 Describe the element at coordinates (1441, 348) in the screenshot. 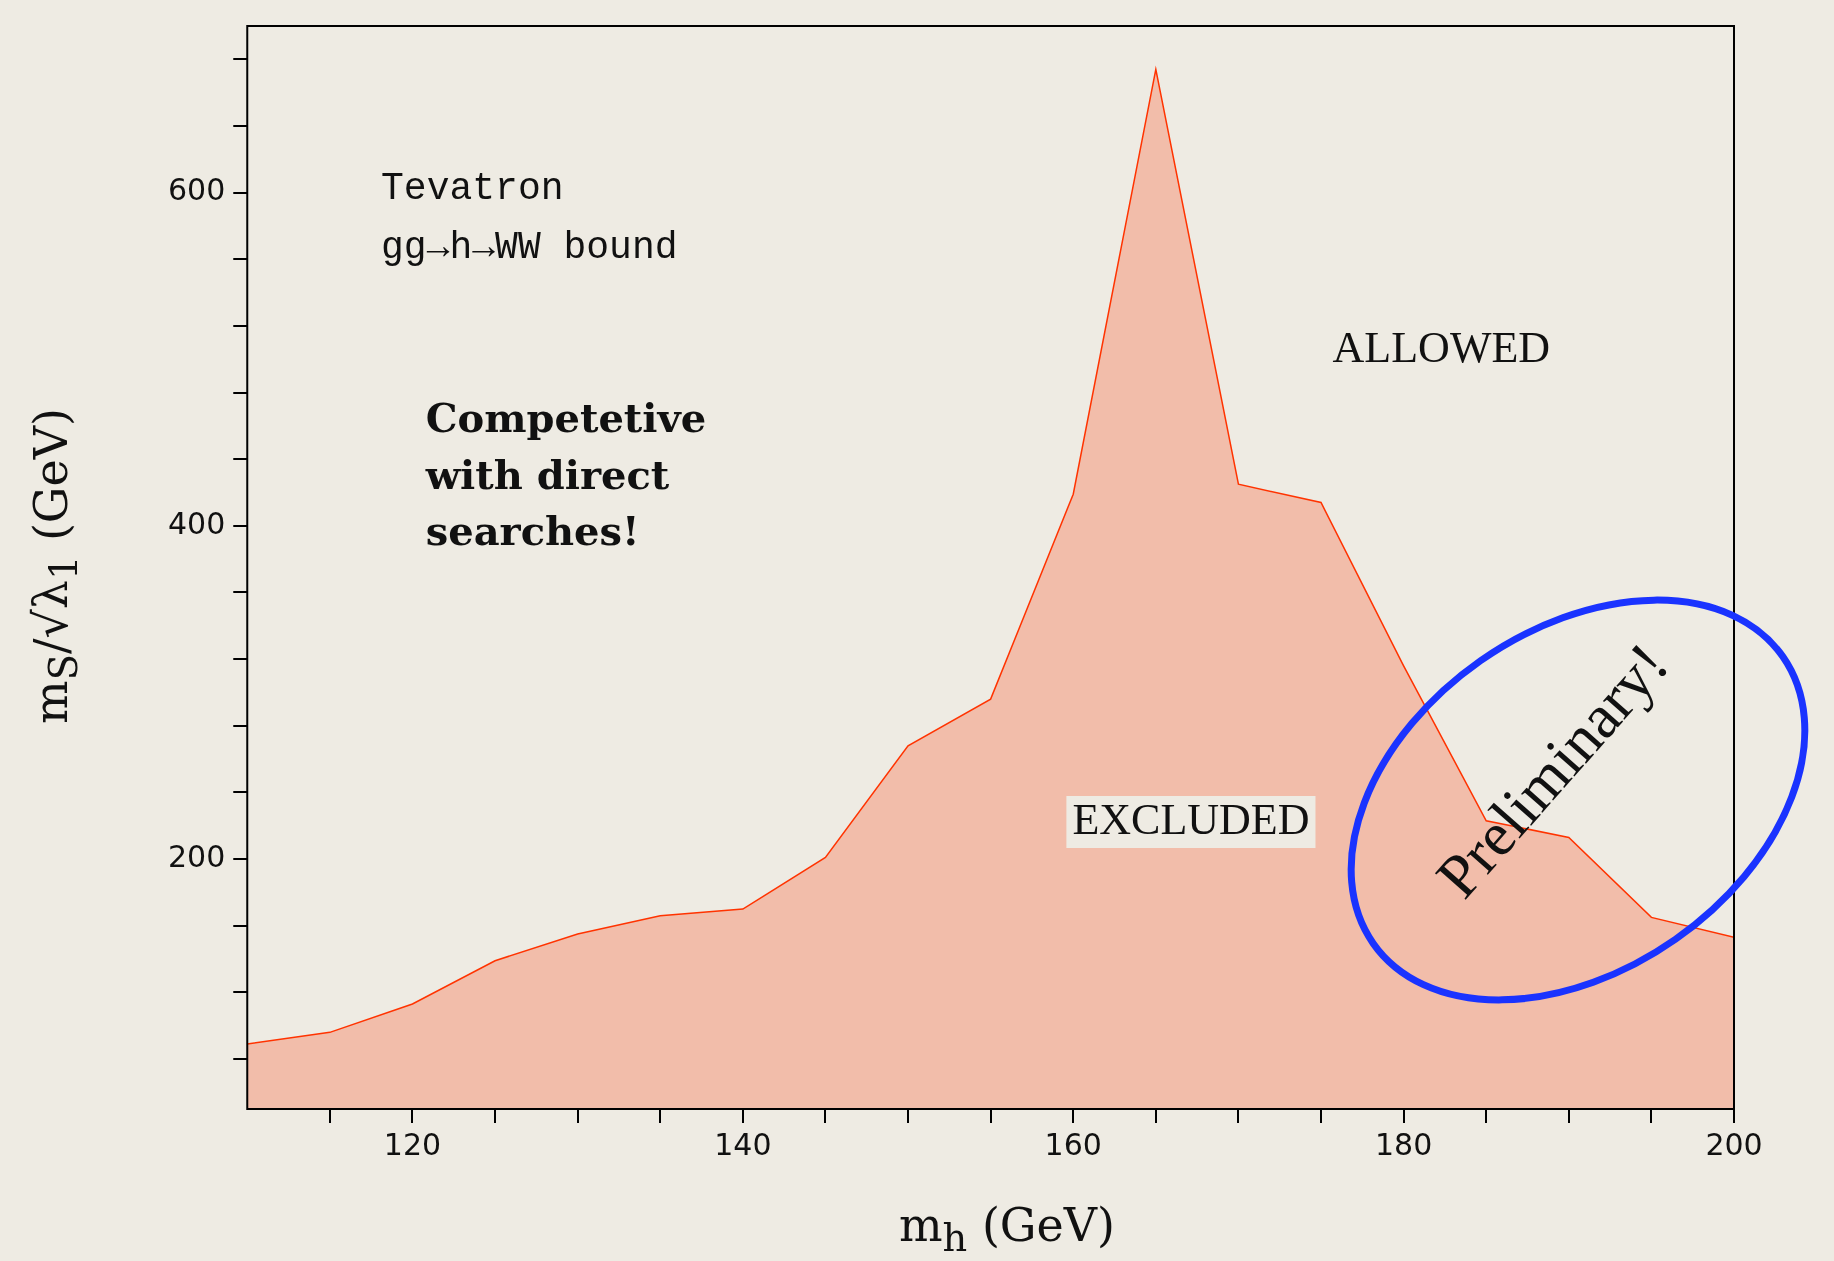

I see `annotation: ALLOWED` at that location.